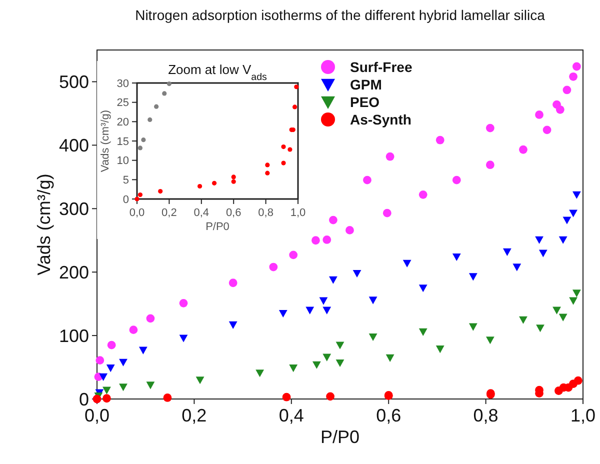 The height and width of the screenshot is (464, 600). What do you see at coordinates (105, 141) in the screenshot?
I see `y-axis-title: Vads (cm³/g)` at bounding box center [105, 141].